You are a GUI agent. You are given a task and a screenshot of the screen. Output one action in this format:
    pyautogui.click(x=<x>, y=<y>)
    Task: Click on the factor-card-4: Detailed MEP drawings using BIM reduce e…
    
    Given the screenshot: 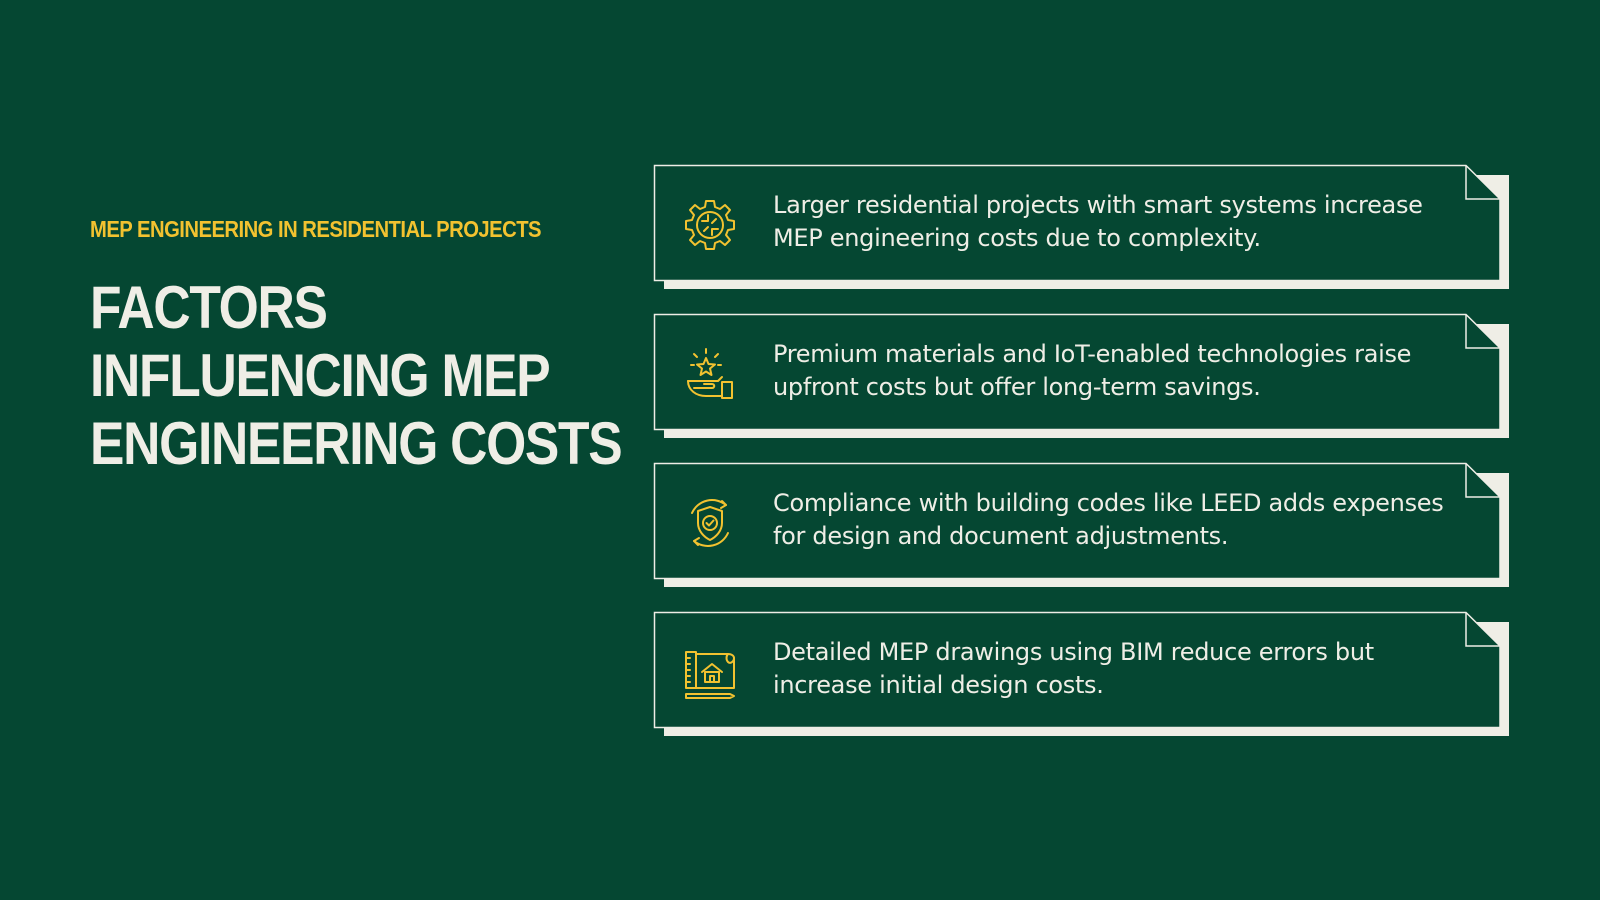 What is the action you would take?
    pyautogui.click(x=1081, y=673)
    